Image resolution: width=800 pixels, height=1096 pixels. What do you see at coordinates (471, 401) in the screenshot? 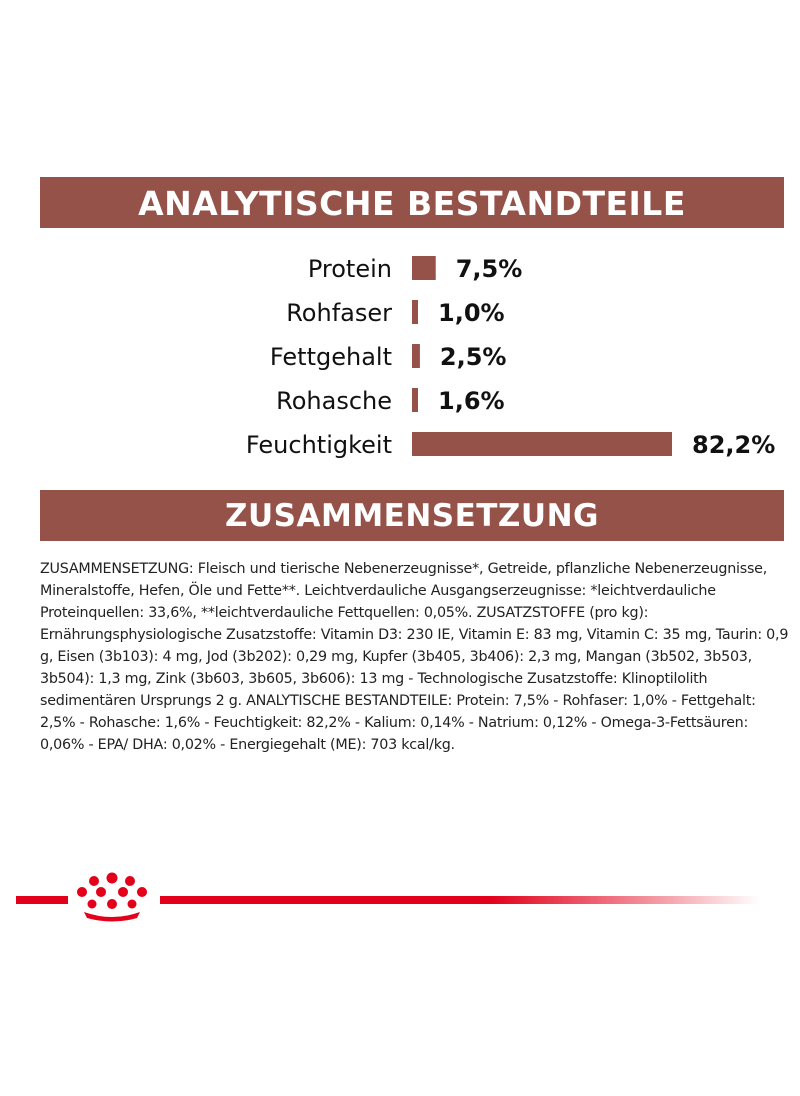
I see `bar-value-label: 1,6%` at bounding box center [471, 401].